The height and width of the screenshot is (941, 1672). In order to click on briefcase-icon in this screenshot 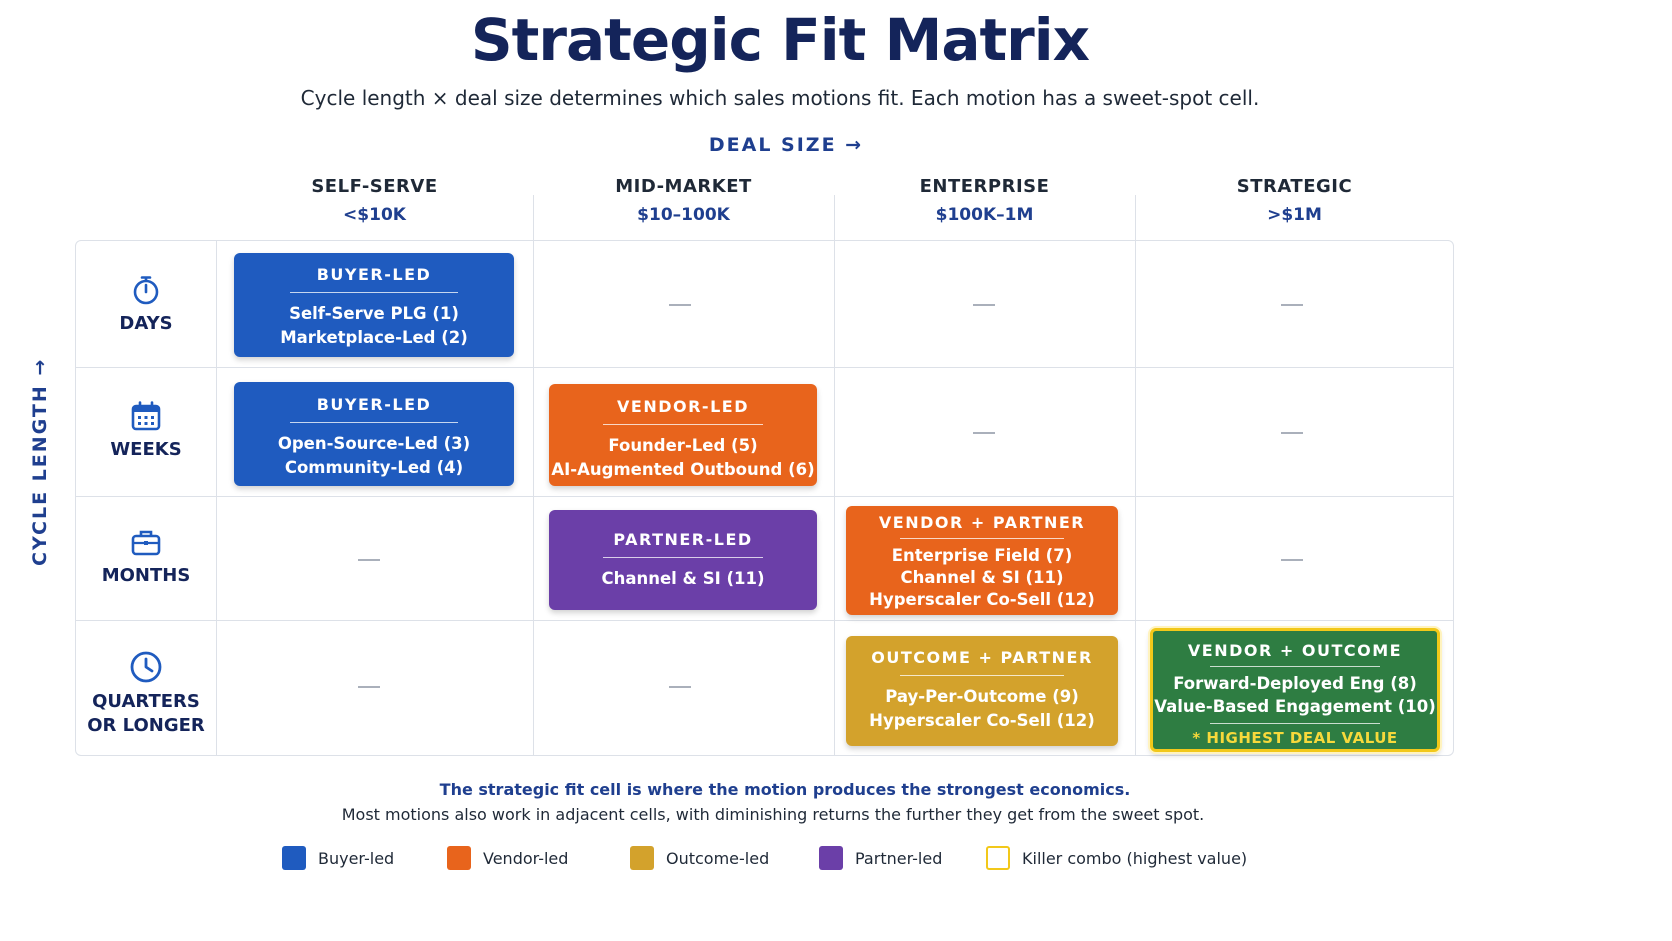, I will do `click(146, 543)`.